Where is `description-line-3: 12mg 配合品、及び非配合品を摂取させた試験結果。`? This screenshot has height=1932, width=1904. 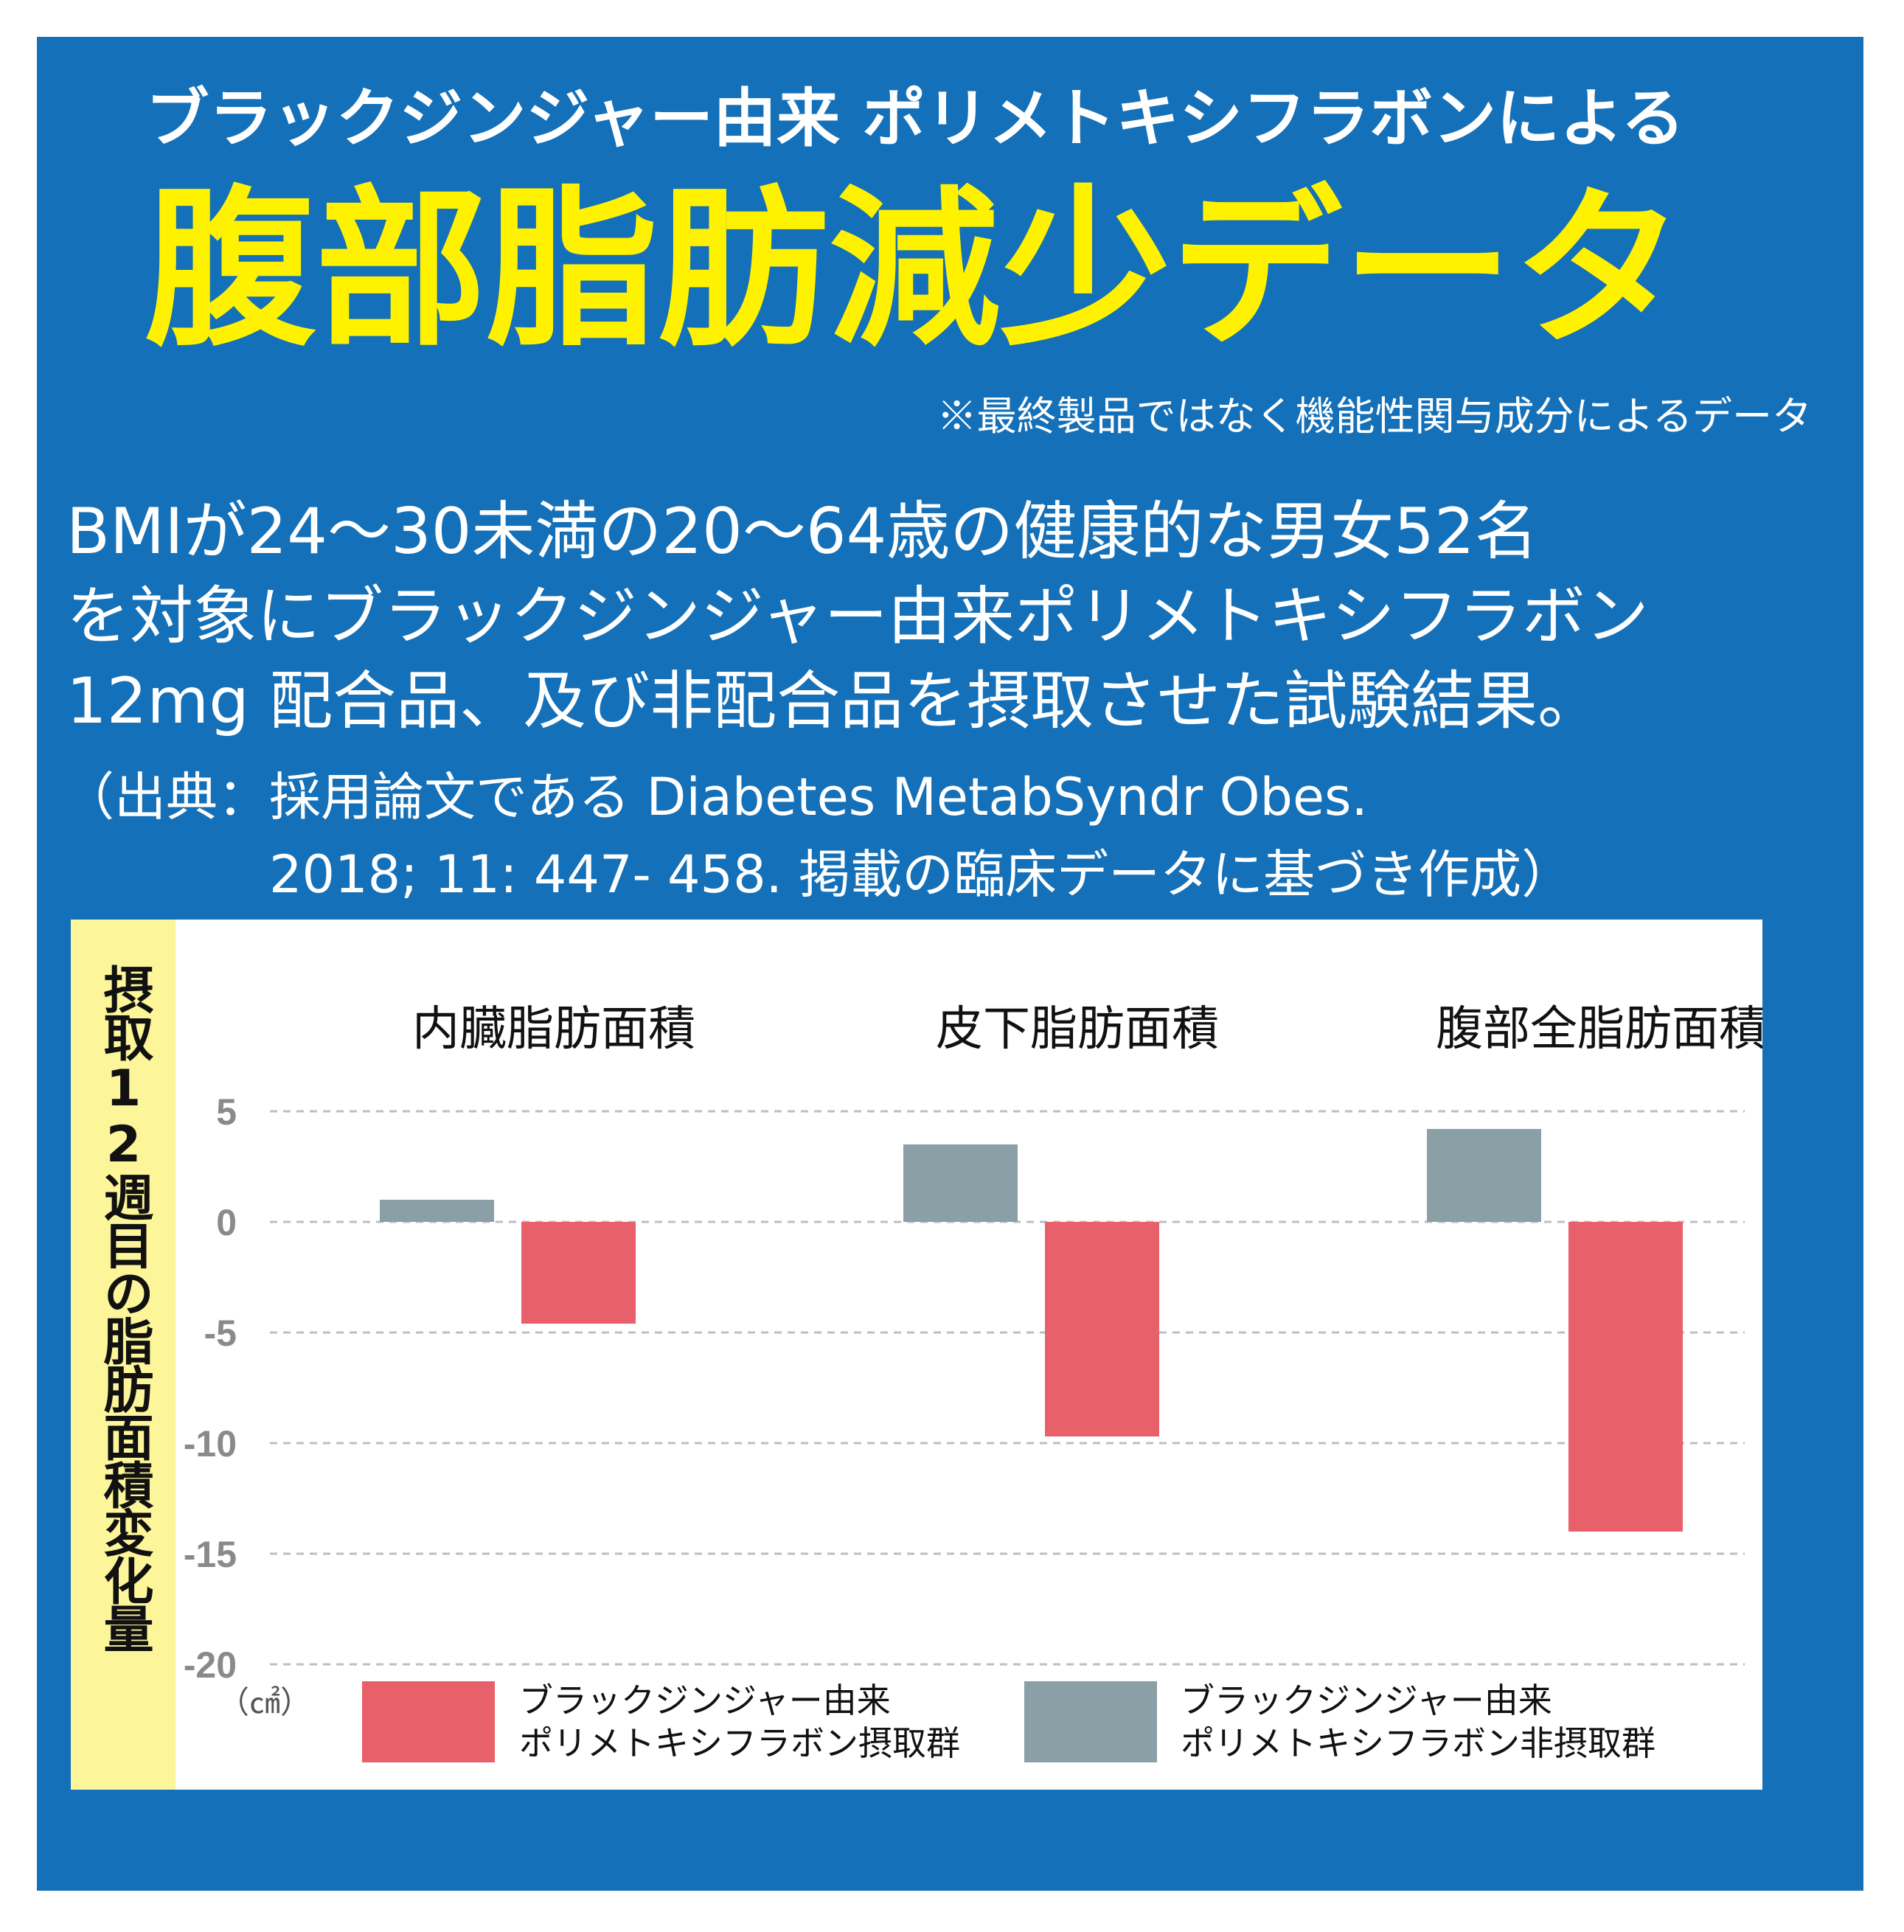
description-line-3: 12mg 配合品、及び非配合品を摂取させた試験結果。 is located at coordinates (834, 701).